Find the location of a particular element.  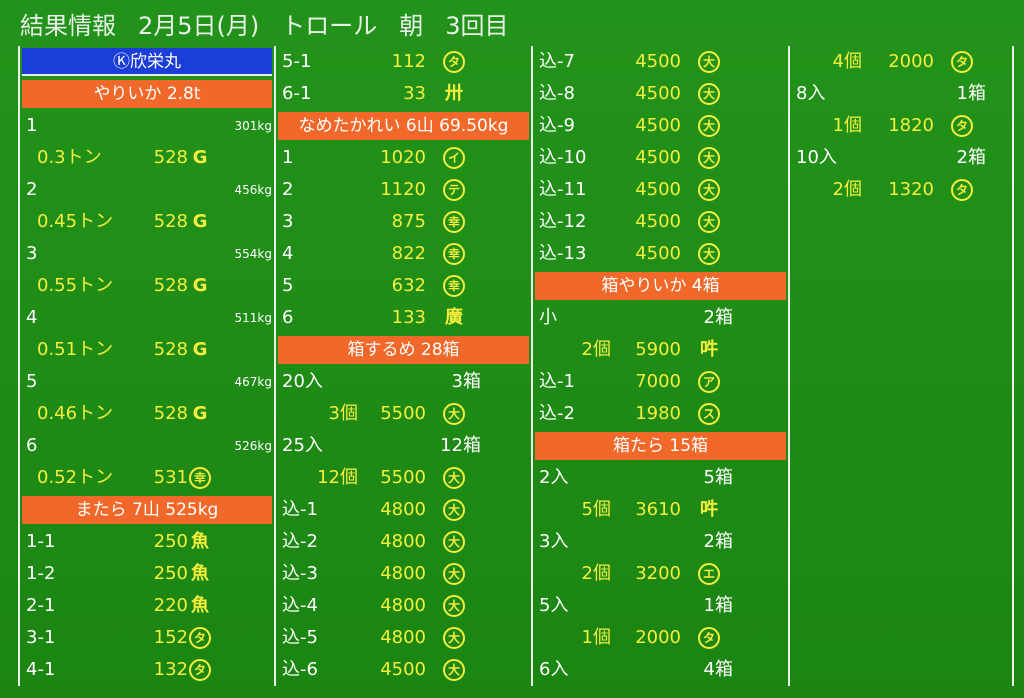

row-label: 4個 is located at coordinates (847, 61).